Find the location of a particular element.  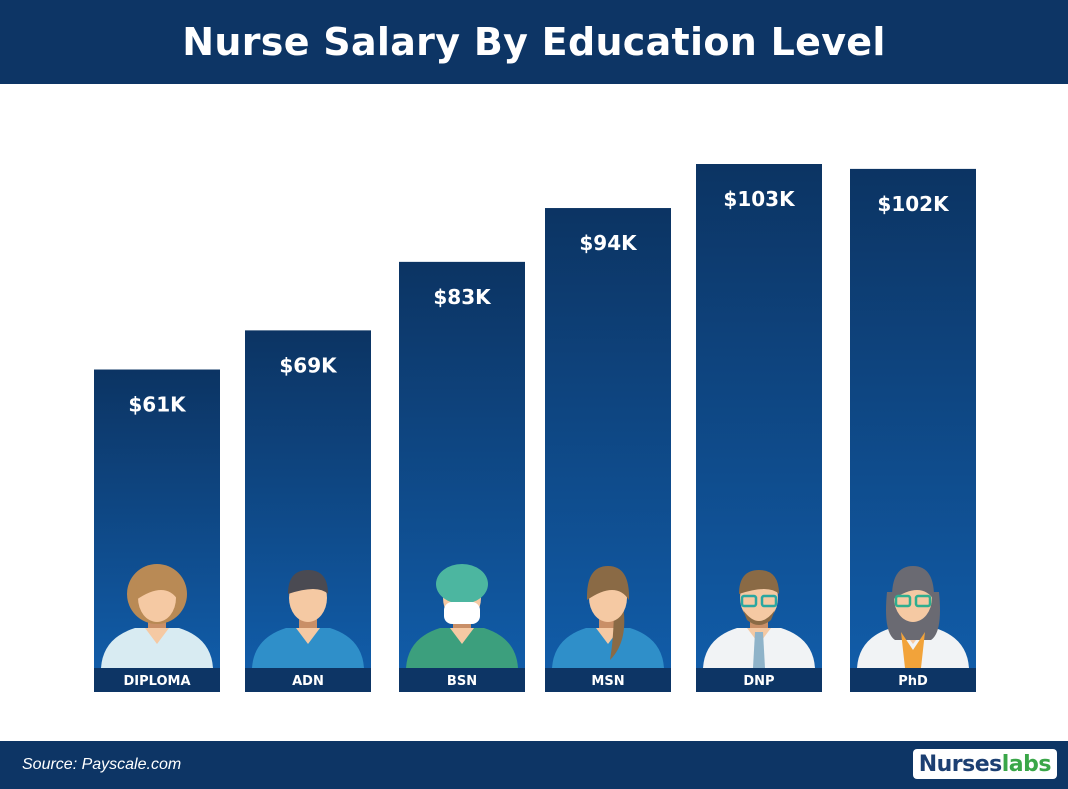

nurseslabs-logo: Nurses labs is located at coordinates (984, 764).